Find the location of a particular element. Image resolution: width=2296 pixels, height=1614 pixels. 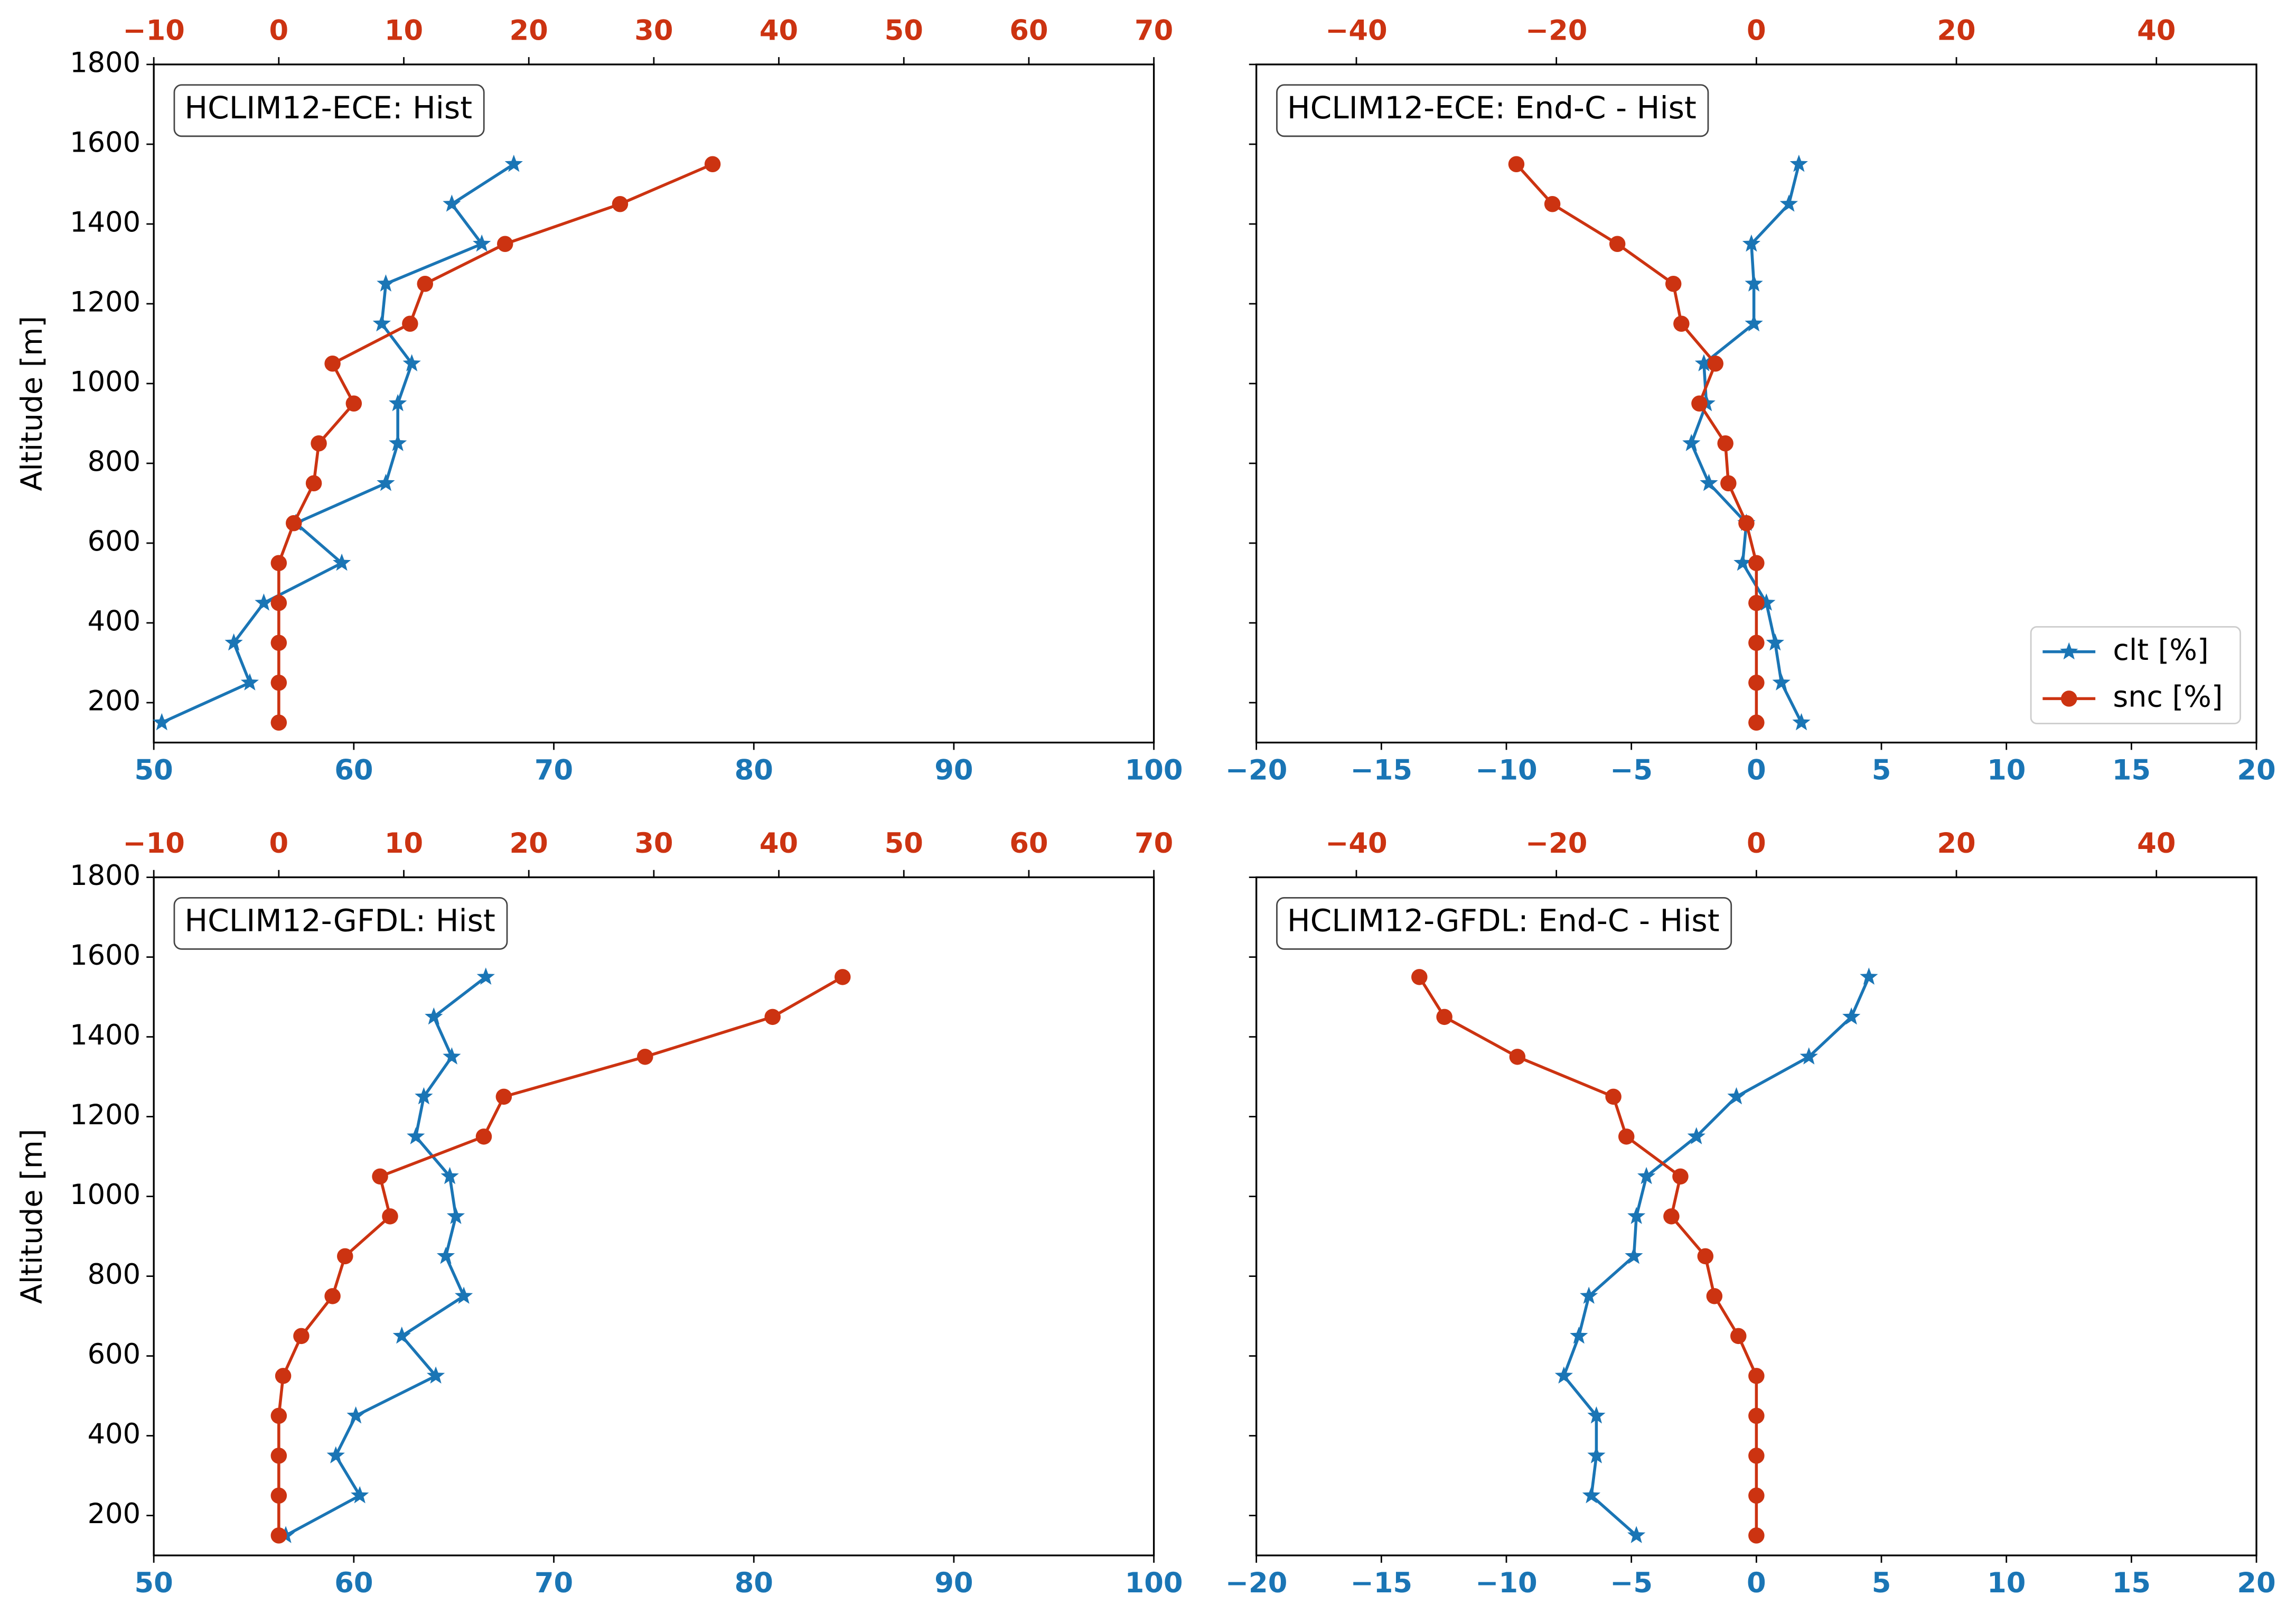

x-tick-label: −15 is located at coordinates (1381, 770).